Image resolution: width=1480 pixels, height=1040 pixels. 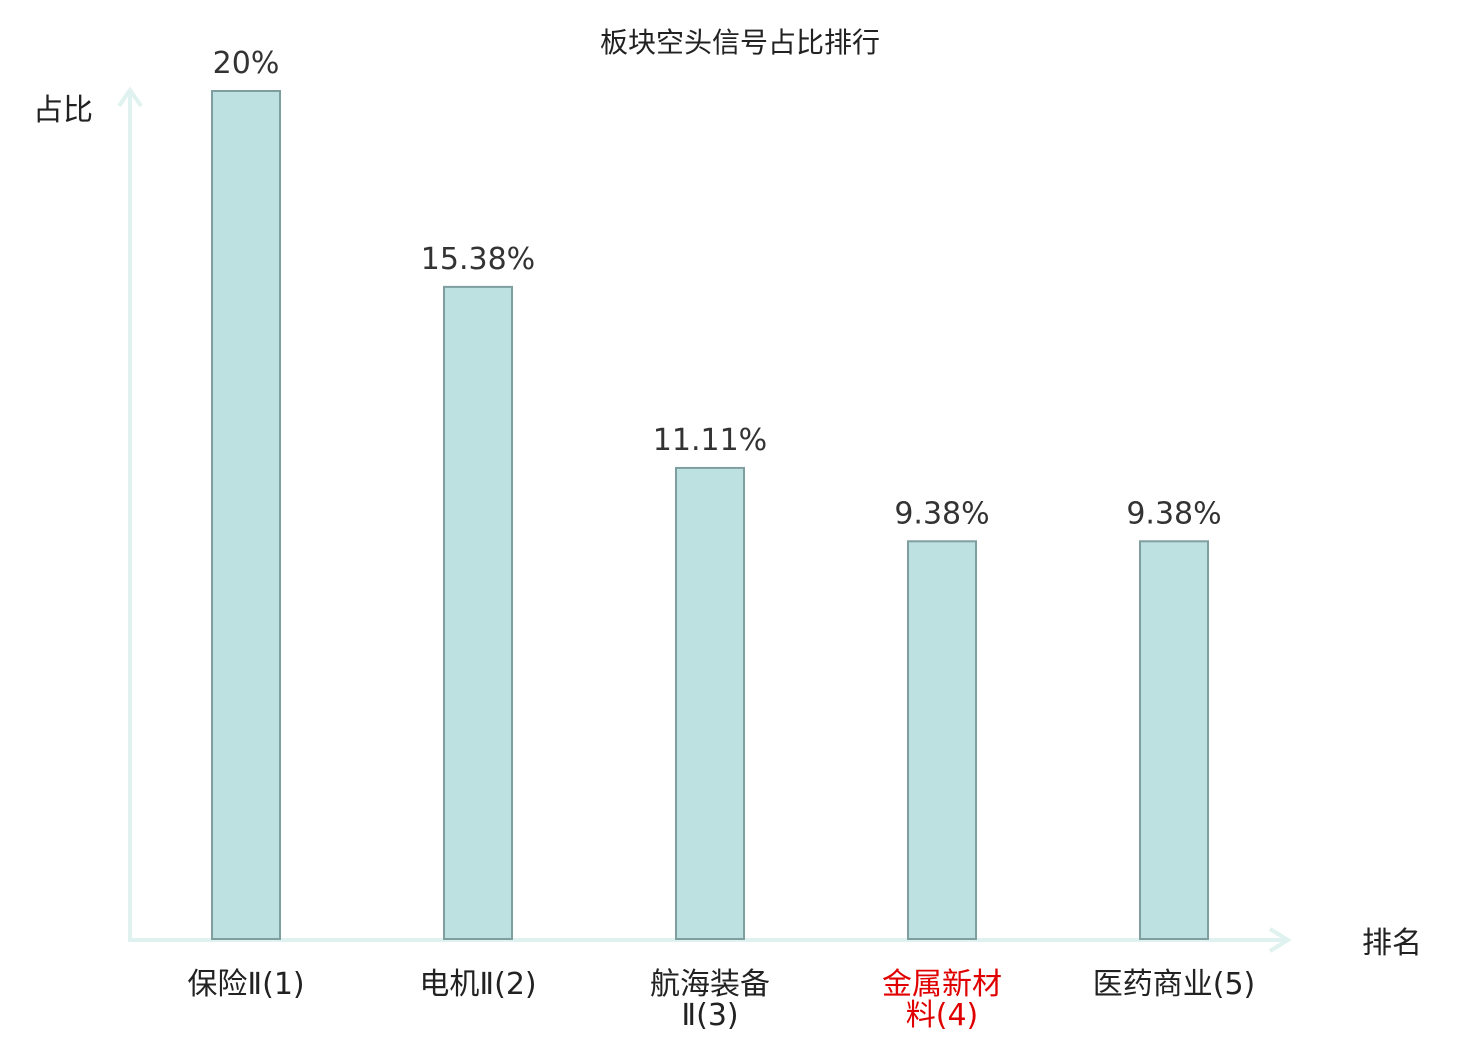 I want to click on y-axis, so click(x=130, y=513).